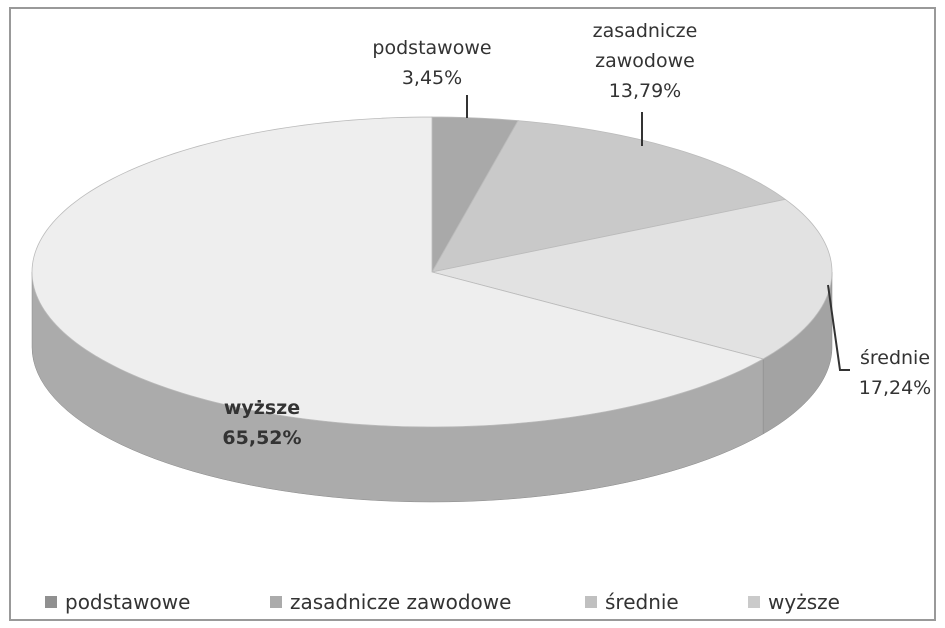 Image resolution: width=945 pixels, height=628 pixels. What do you see at coordinates (432, 78) in the screenshot?
I see `data-label-value: 3,45%` at bounding box center [432, 78].